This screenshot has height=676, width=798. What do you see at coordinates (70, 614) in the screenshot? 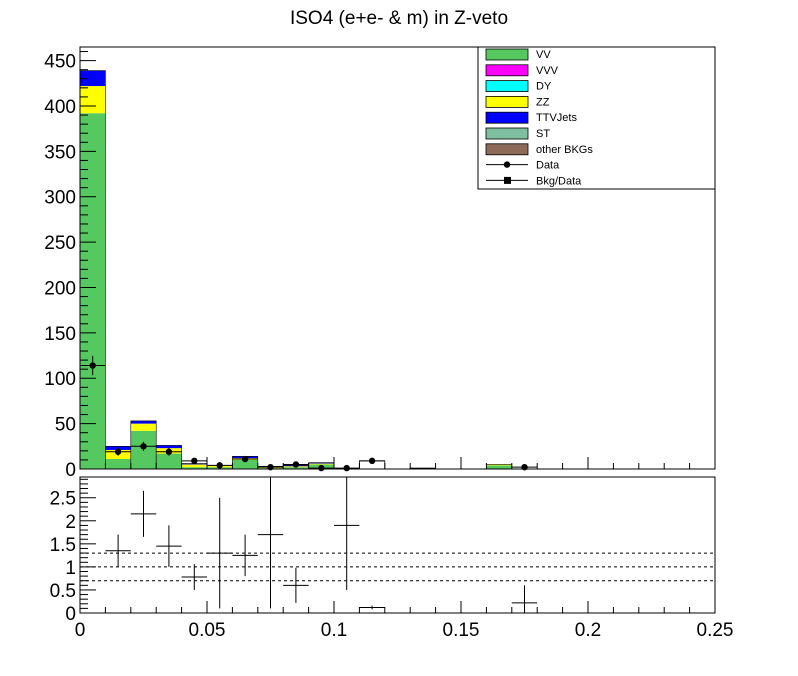
I see `ratio-y-tick-label: 0` at bounding box center [70, 614].